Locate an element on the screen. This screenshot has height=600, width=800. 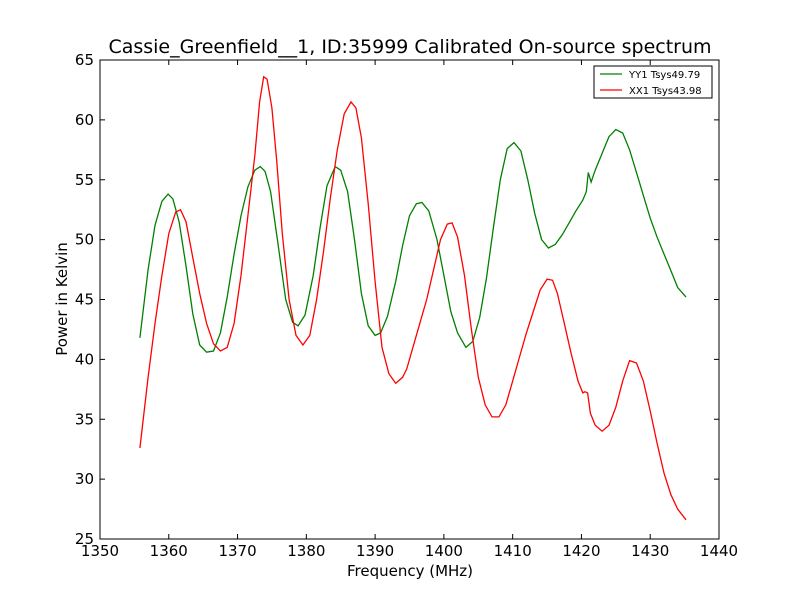
x-tick-label: 1400 is located at coordinates (444, 551).